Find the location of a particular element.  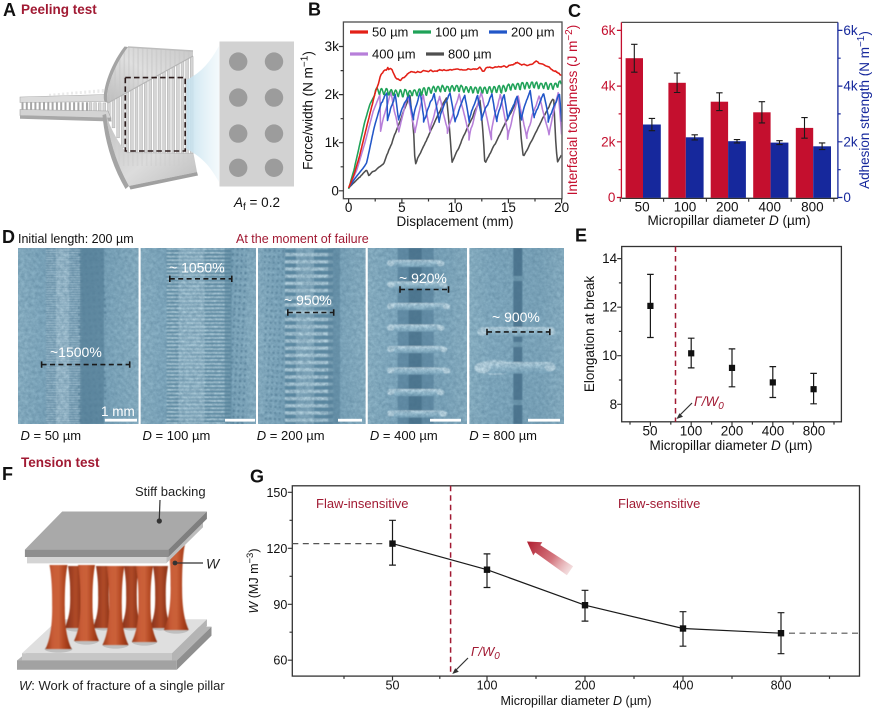

svg-text: Initial length: 200 µm is located at coordinates (76, 239).